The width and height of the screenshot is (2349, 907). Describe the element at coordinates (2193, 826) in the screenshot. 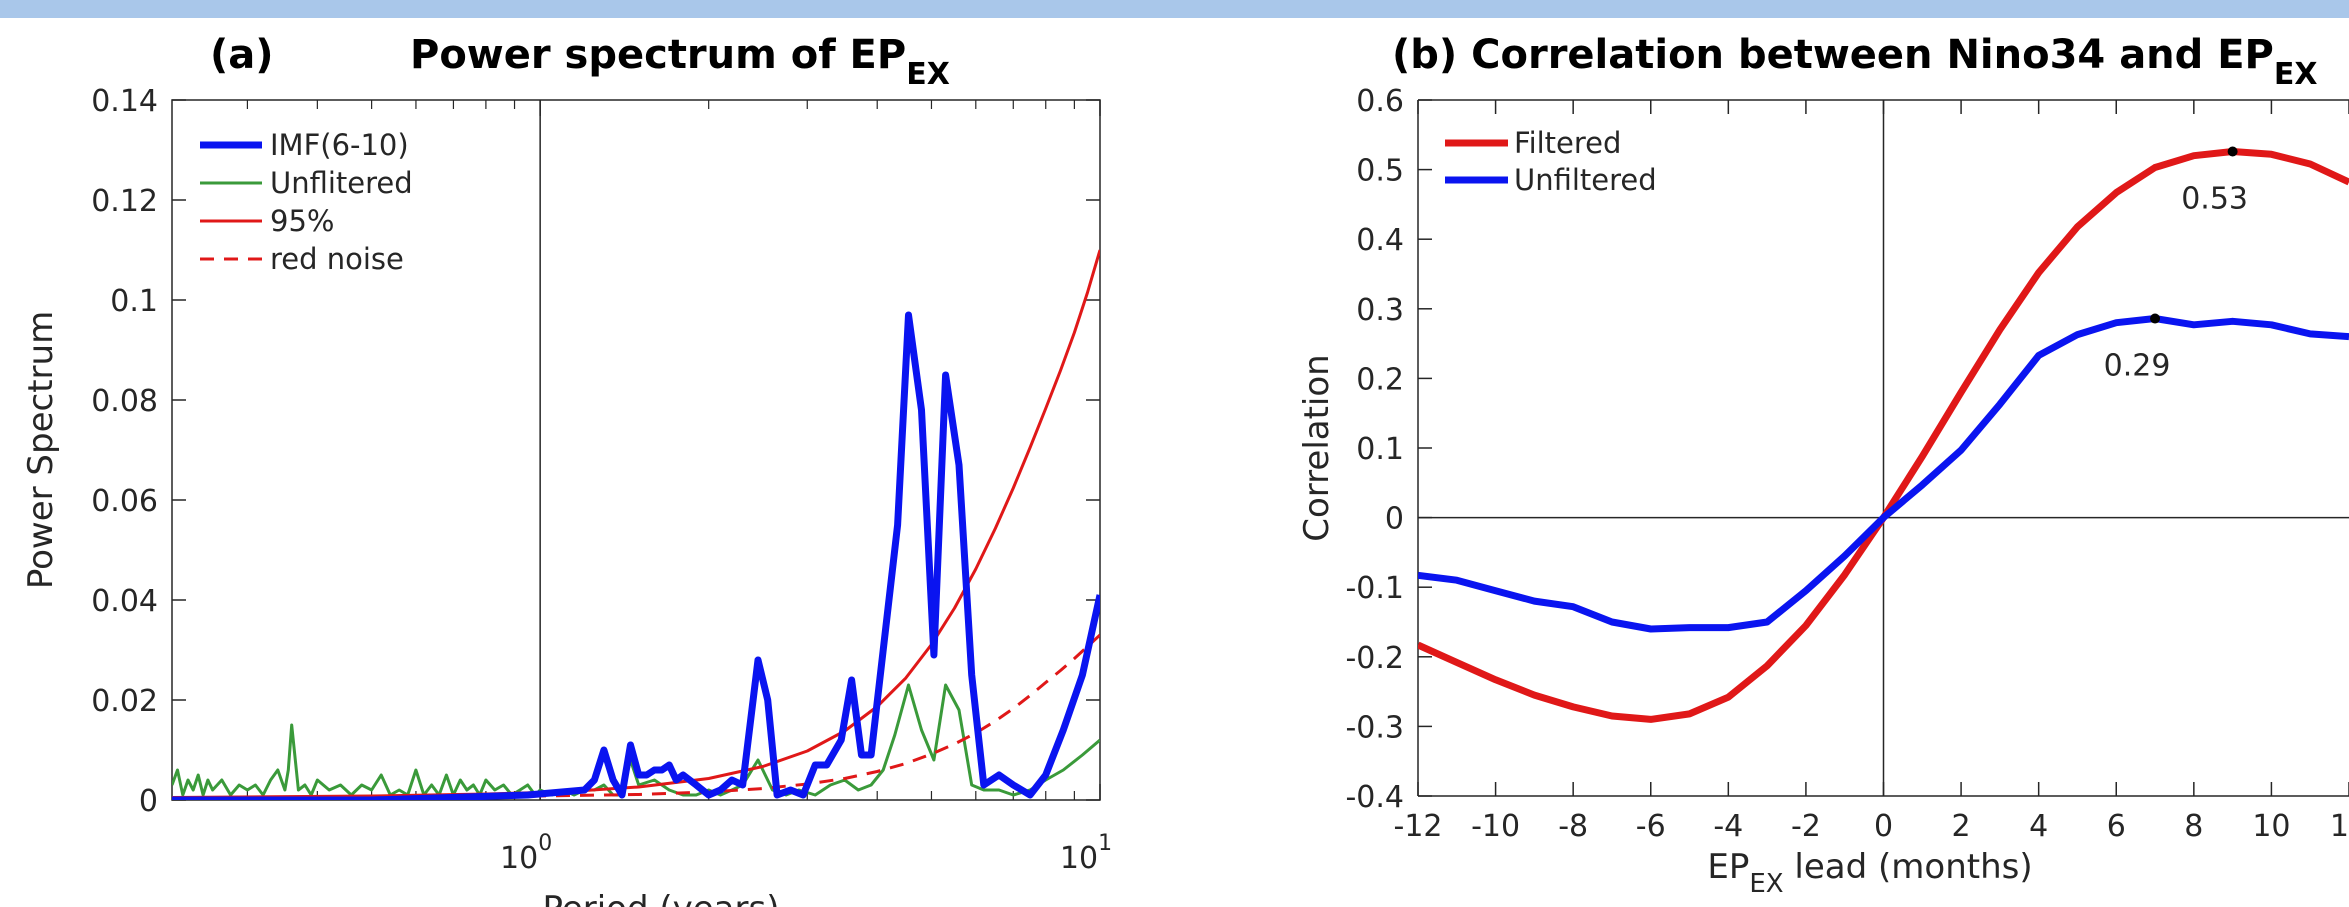

I see `x-tick-label-b: 8` at that location.